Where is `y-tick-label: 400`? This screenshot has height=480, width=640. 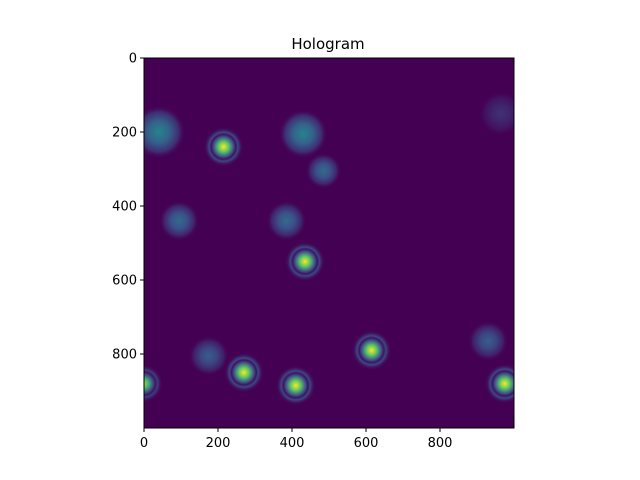 y-tick-label: 400 is located at coordinates (124, 207).